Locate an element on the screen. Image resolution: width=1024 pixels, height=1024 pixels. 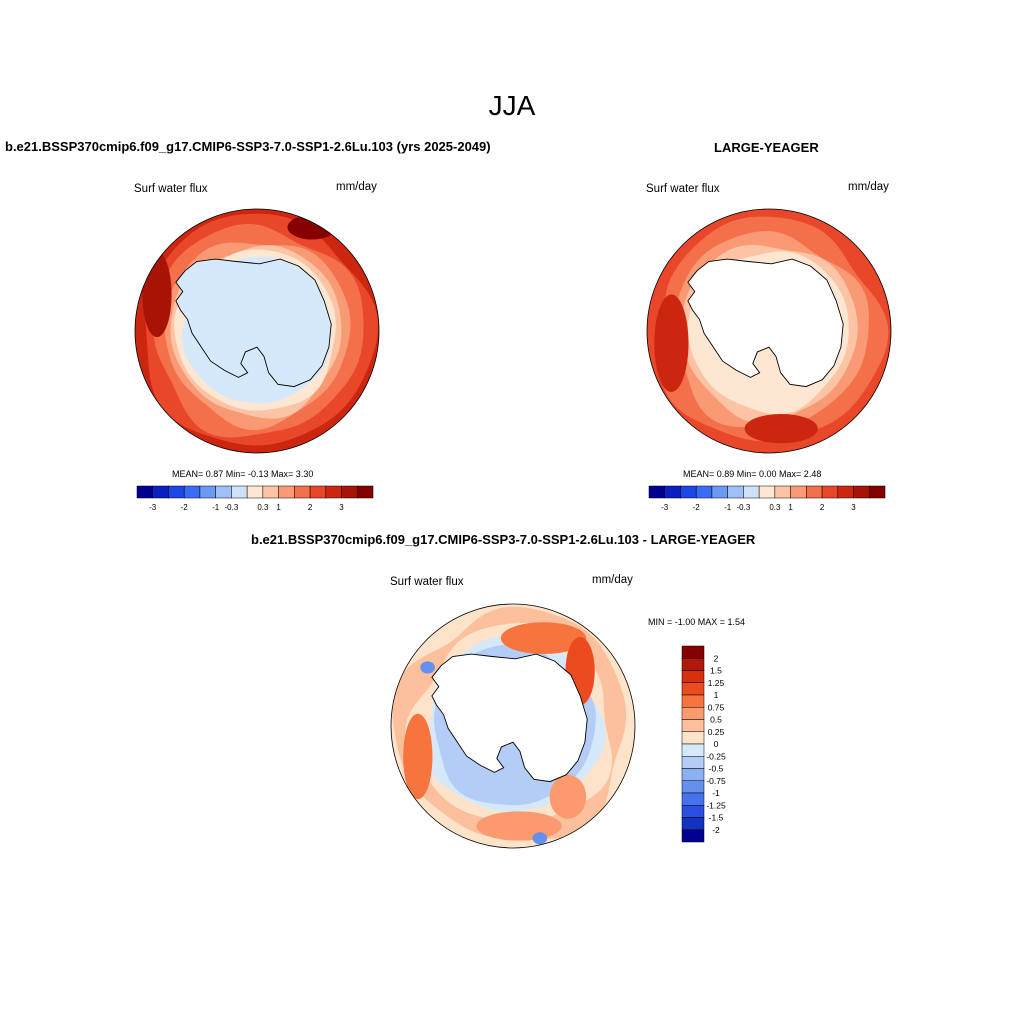
model-colorbar-label: -1 is located at coordinates (216, 507).